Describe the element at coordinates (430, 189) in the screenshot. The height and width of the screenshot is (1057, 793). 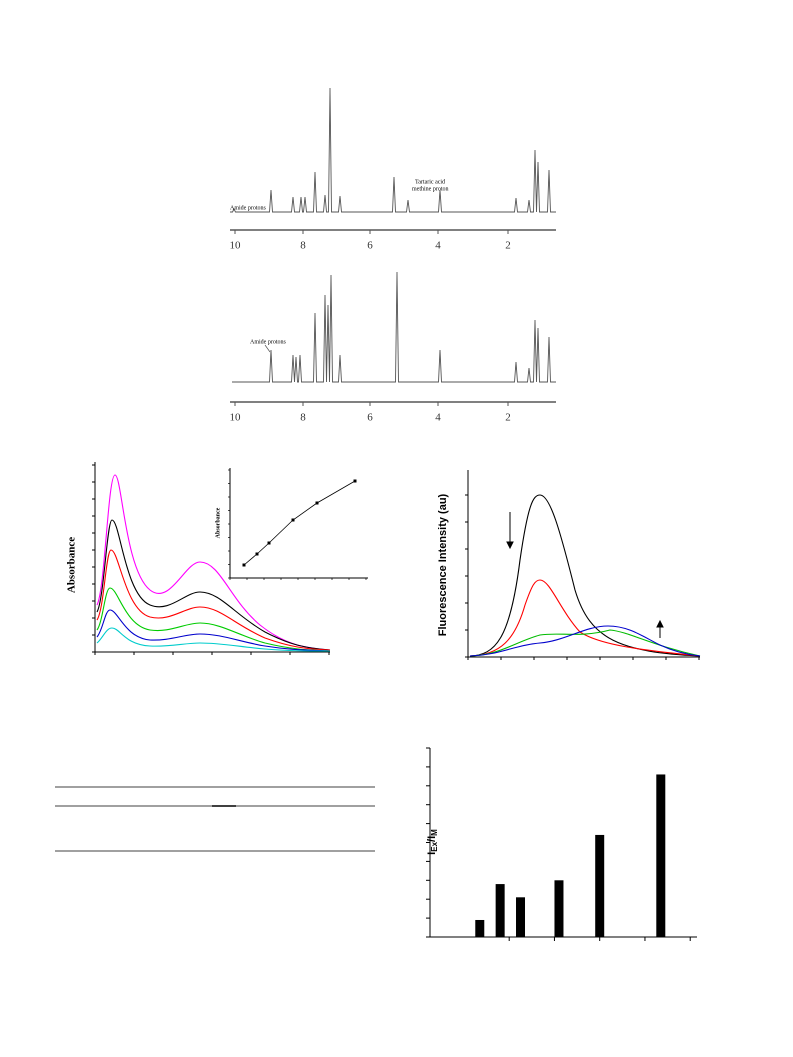
I see `annotation: methine proton` at that location.